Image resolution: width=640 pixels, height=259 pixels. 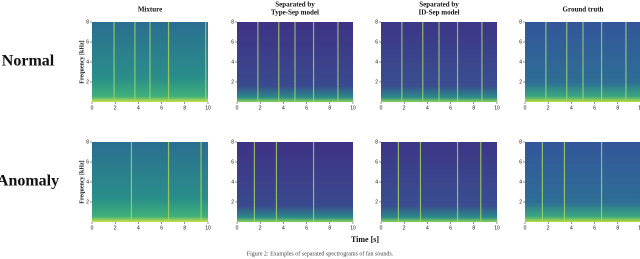 I want to click on column-title: ID-Sep model, so click(x=438, y=13).